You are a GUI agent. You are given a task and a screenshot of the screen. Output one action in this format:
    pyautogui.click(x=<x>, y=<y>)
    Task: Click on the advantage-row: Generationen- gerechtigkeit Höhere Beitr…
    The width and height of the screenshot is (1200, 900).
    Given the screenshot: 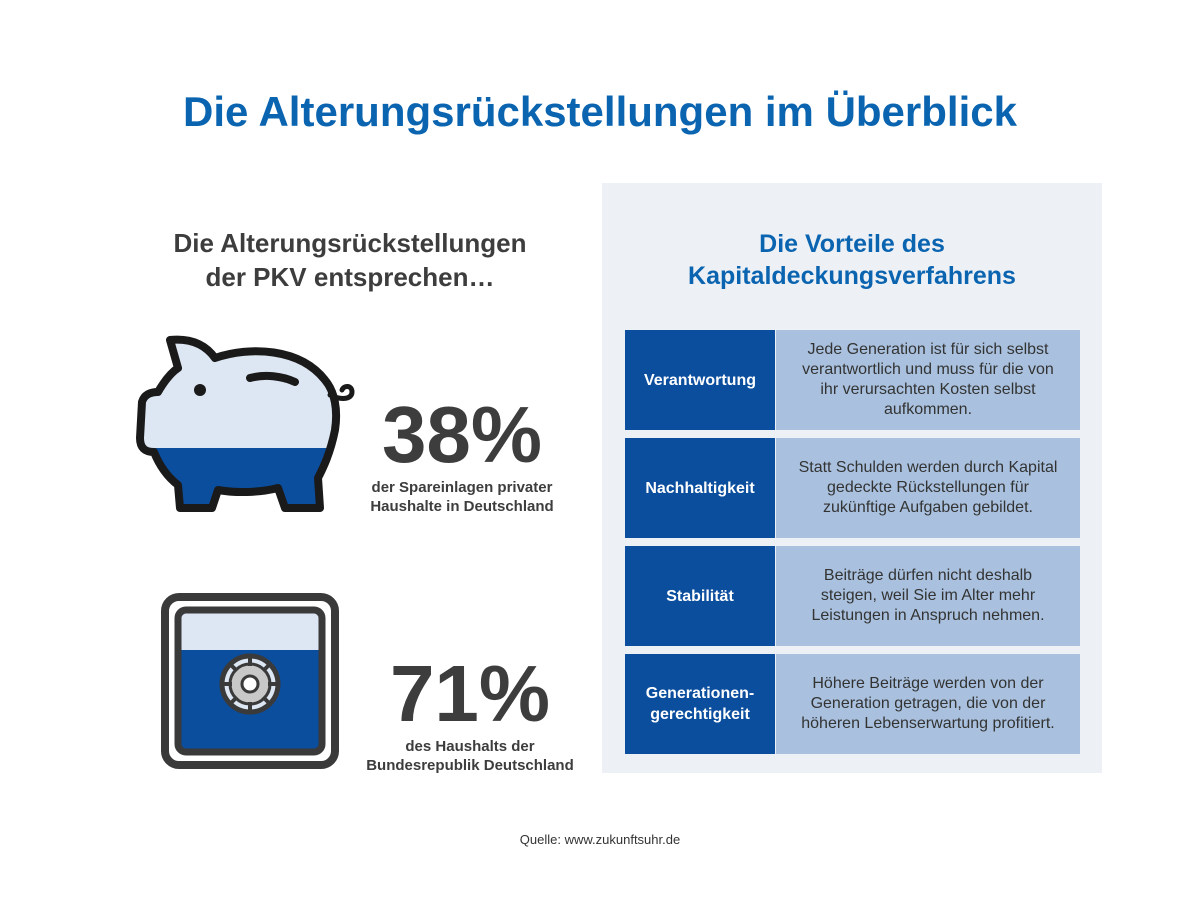 What is the action you would take?
    pyautogui.click(x=852, y=704)
    